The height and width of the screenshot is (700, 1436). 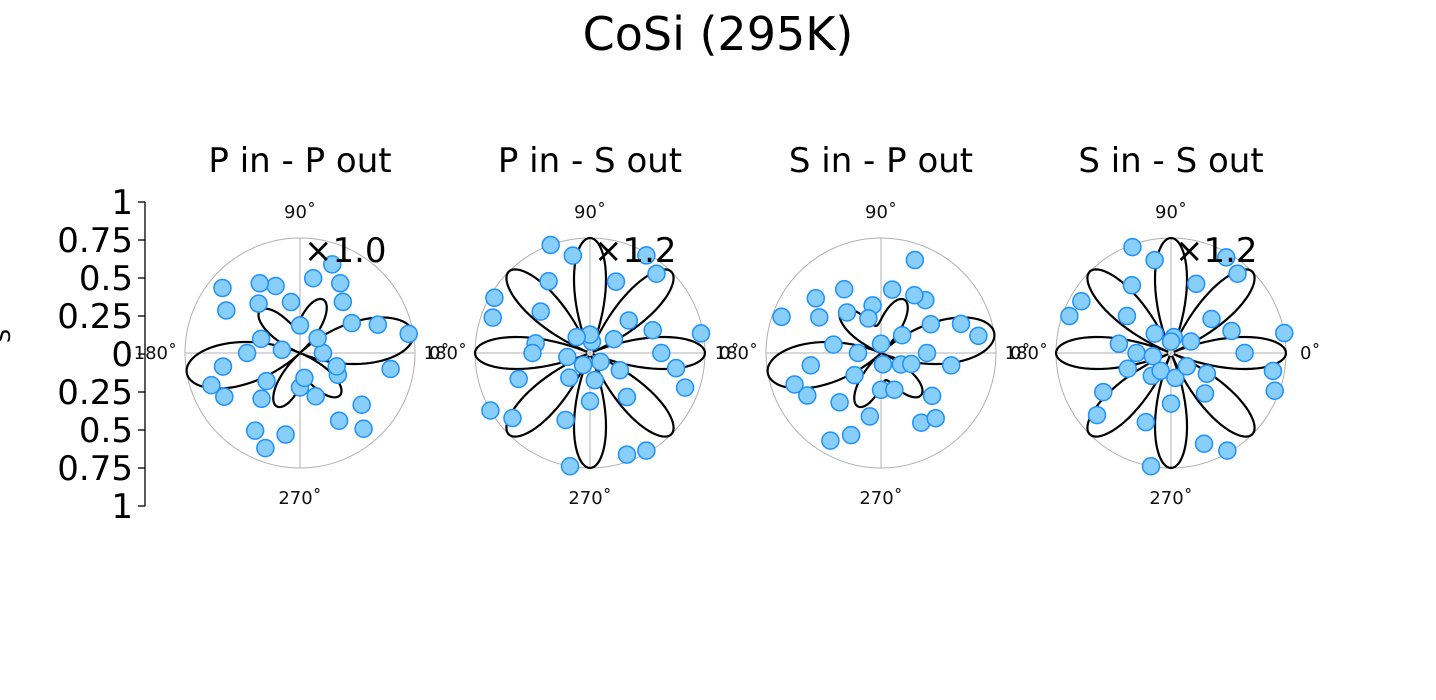 I want to click on y-axis-label: S, so click(x=8, y=336).